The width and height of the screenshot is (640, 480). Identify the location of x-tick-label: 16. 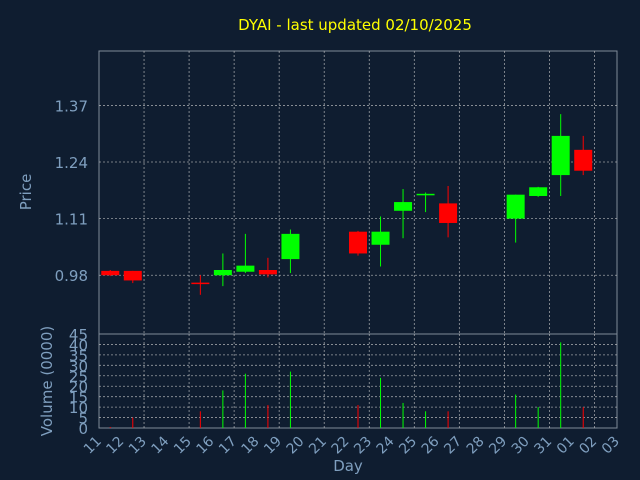
(206, 445).